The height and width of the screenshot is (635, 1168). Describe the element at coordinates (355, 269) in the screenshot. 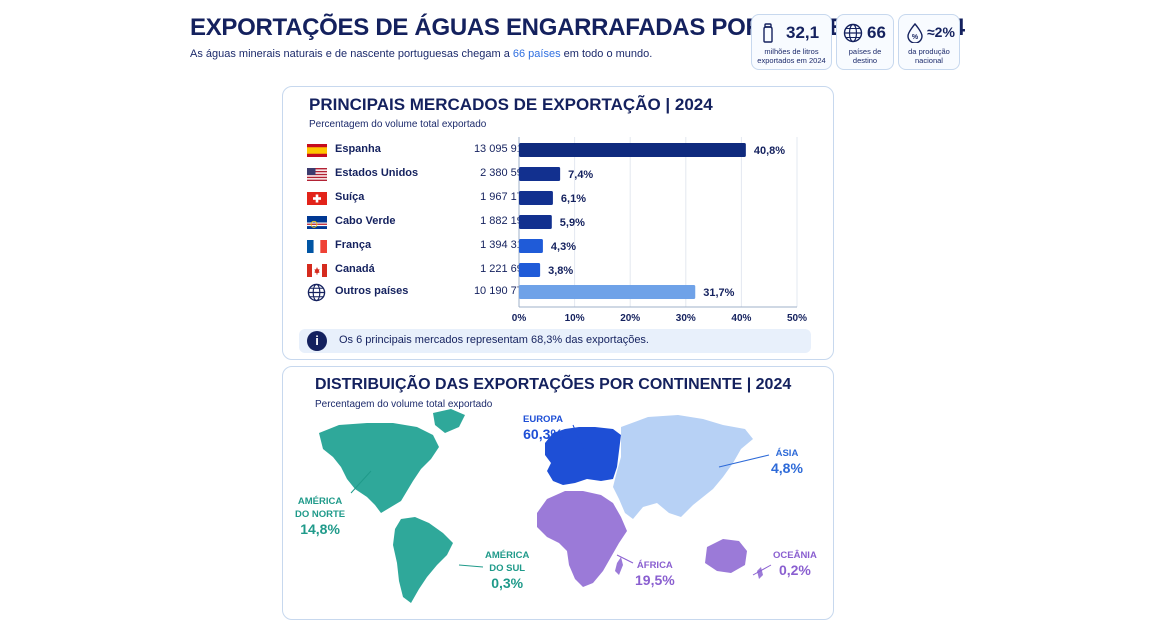

I see `country-label: Canadá` at that location.